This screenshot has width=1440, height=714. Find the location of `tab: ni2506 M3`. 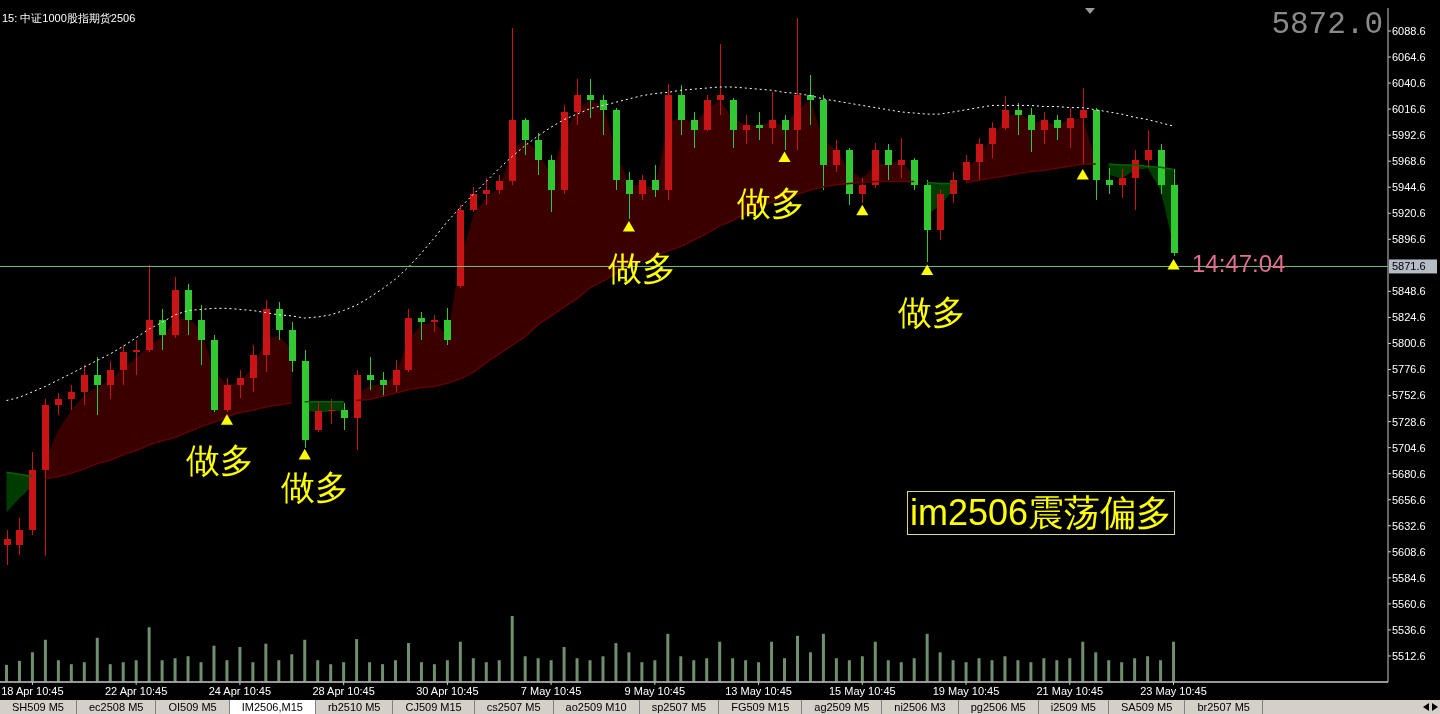

tab: ni2506 M3 is located at coordinates (920, 707).